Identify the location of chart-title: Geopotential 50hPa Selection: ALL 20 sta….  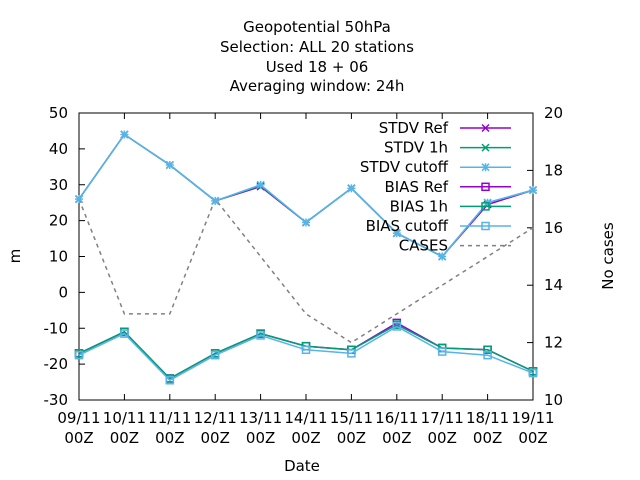
(317, 56).